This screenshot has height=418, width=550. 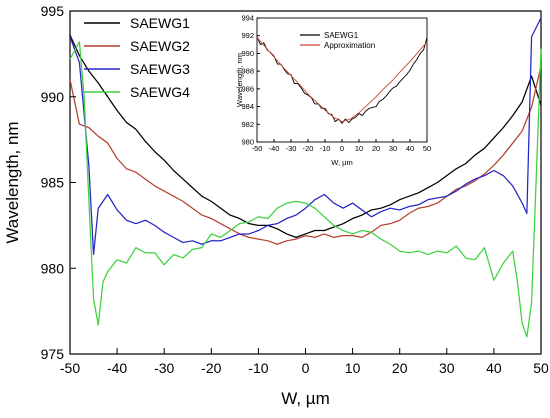 I want to click on inset-y-tick-label: 994, so click(x=247, y=18).